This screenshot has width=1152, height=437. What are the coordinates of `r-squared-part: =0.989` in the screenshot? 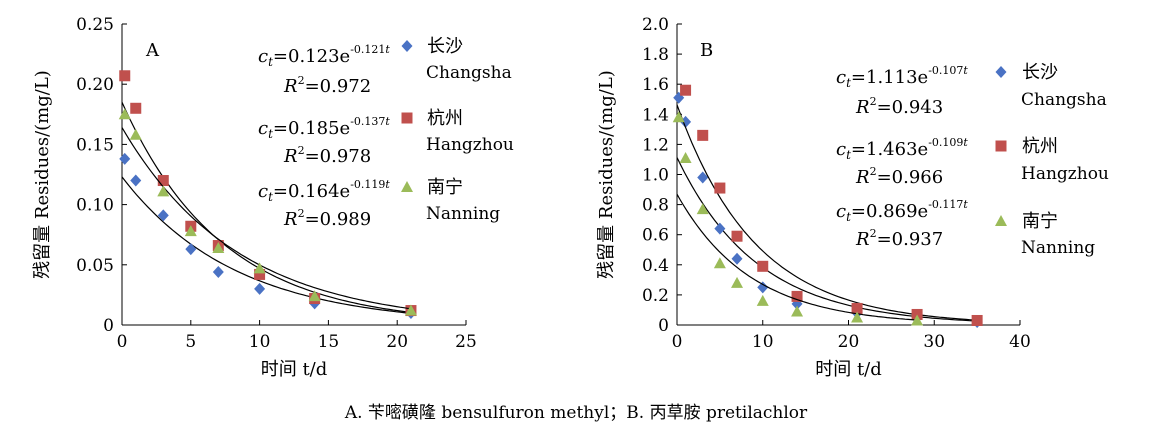 It's located at (338, 219).